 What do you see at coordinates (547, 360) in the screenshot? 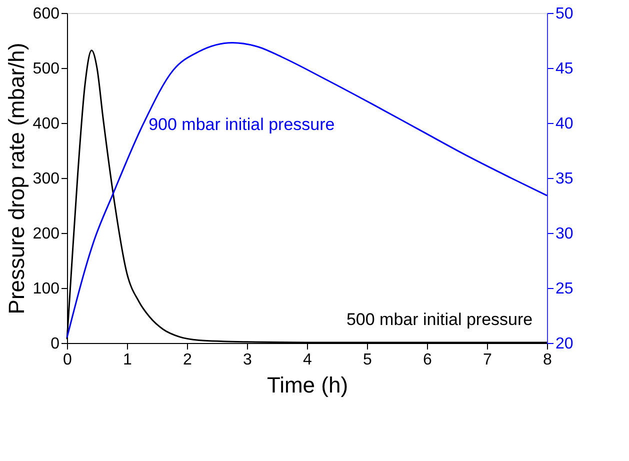
I see `x-tick-label: 8` at bounding box center [547, 360].